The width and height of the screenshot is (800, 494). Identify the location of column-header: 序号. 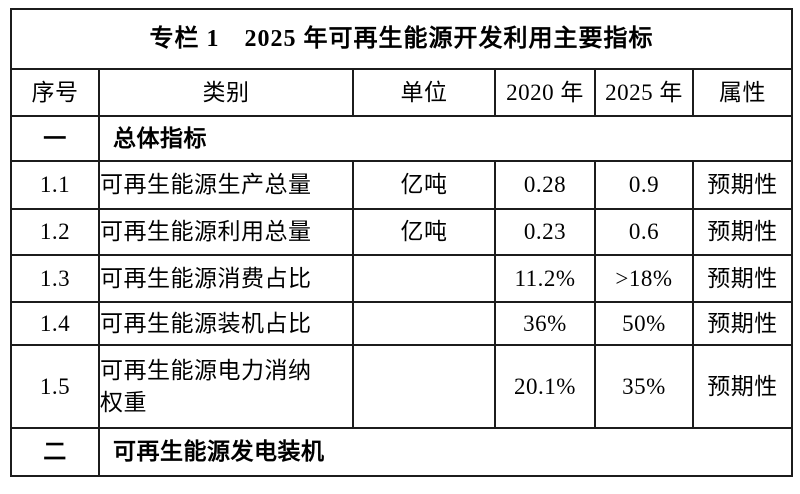
(55, 92).